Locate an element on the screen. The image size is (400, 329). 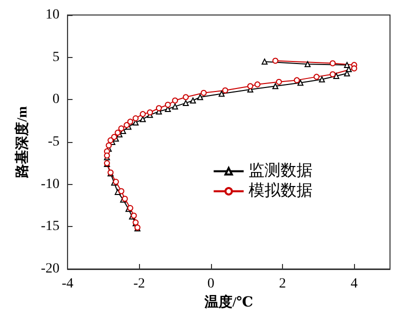
x-tick-label: -2 is located at coordinates (139, 284).